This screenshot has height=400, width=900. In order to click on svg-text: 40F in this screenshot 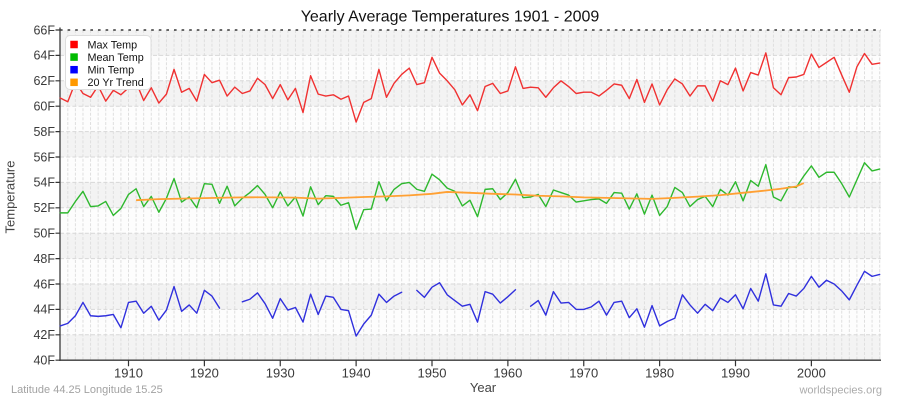, I will do `click(44, 361)`.